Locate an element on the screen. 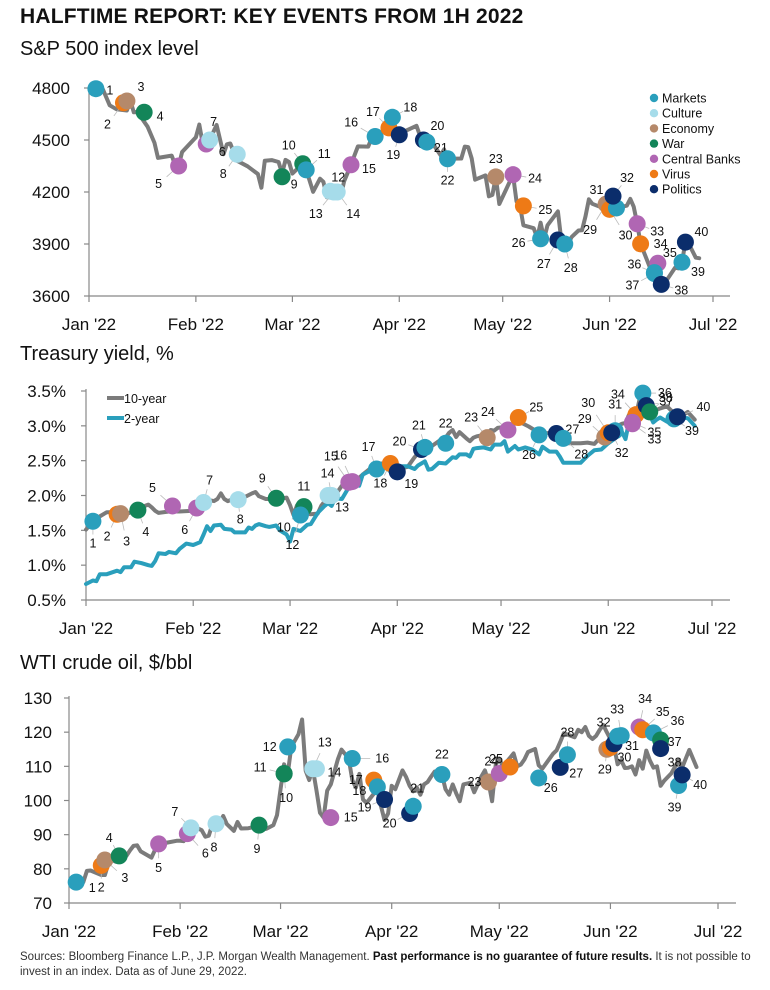 Image resolution: width=770 pixels, height=990 pixels. event-label-22: 22 is located at coordinates (446, 423).